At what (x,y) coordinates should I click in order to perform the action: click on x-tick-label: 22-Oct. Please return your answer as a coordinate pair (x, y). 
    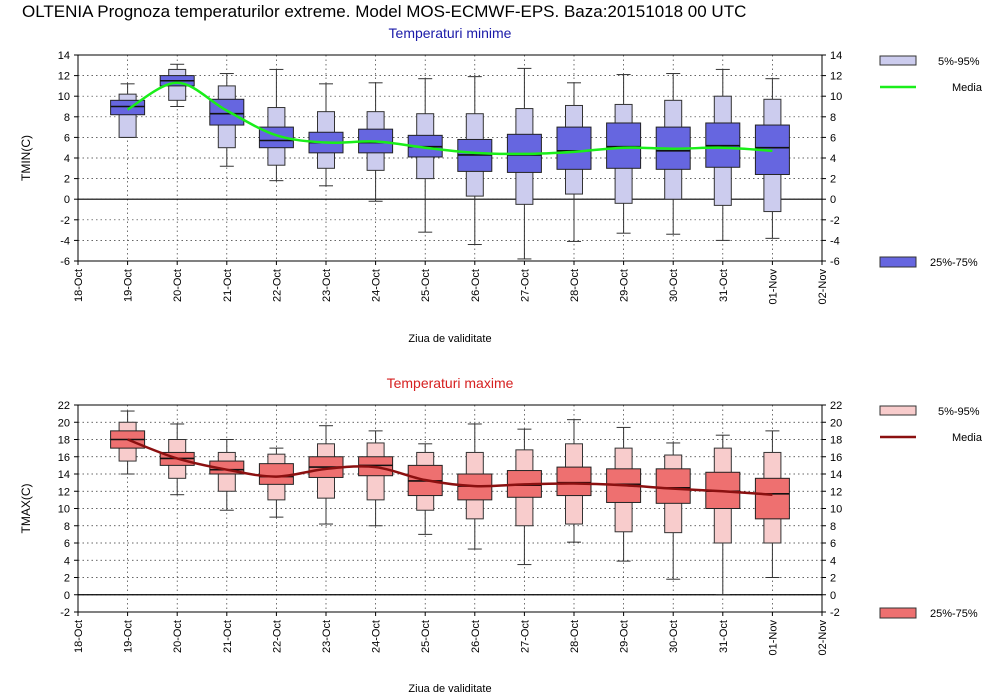
    Looking at the image, I should click on (277, 285).